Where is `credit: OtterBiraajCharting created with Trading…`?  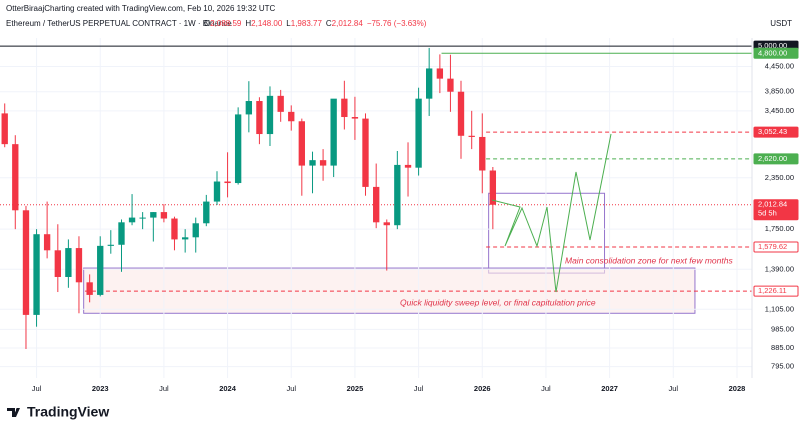
credit: OtterBiraajCharting created with Trading… is located at coordinates (141, 8).